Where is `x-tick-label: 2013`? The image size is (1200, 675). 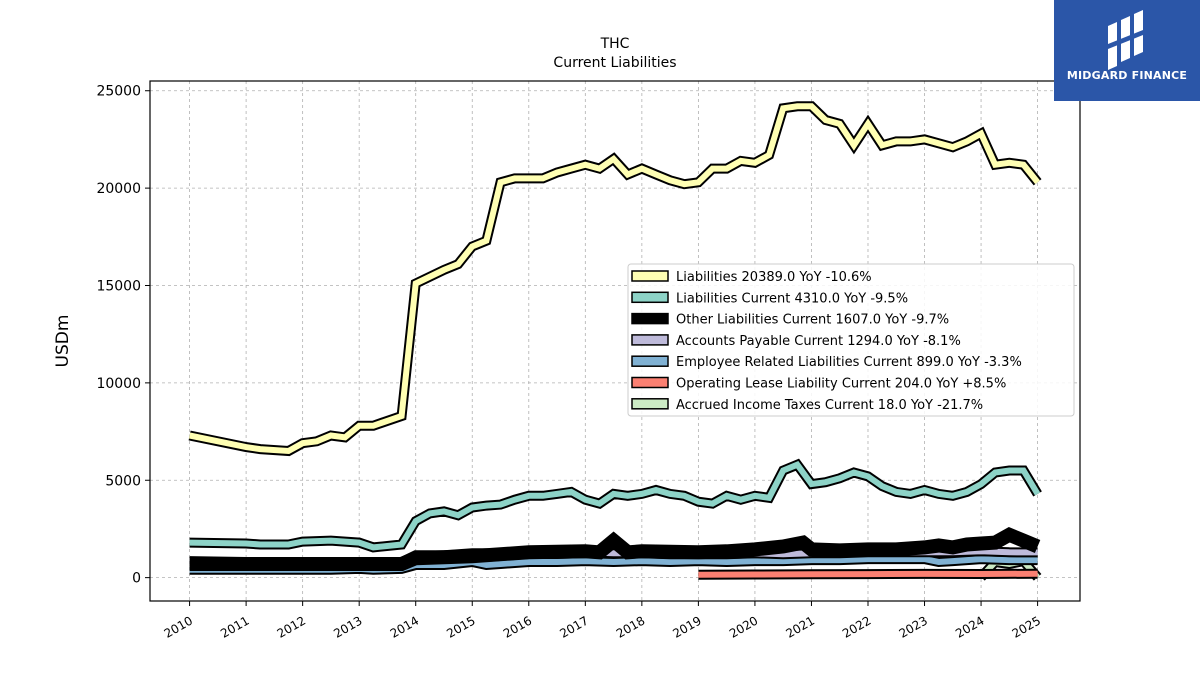 x-tick-label: 2013 is located at coordinates (347, 626).